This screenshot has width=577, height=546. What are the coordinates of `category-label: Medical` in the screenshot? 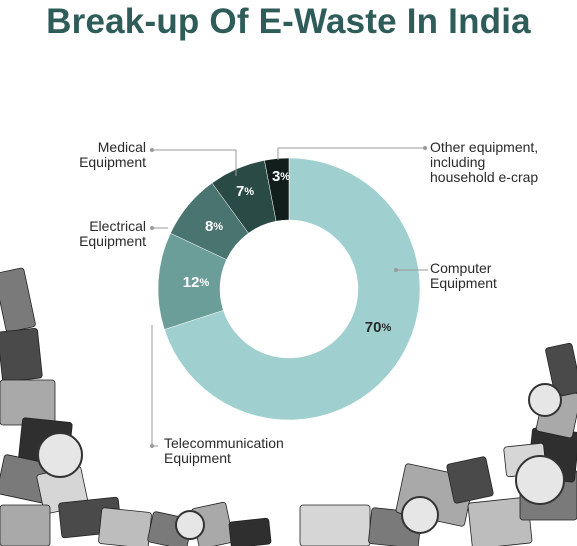 It's located at (122, 147).